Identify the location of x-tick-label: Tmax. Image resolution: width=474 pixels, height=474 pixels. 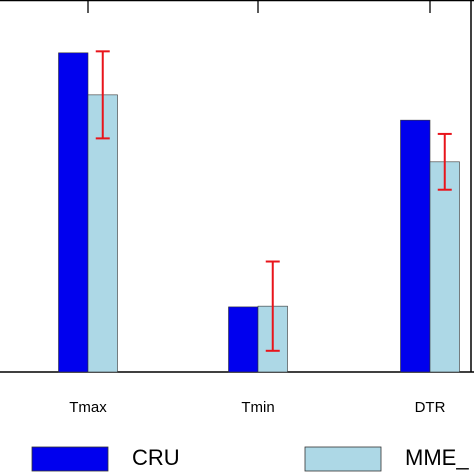
(88, 407).